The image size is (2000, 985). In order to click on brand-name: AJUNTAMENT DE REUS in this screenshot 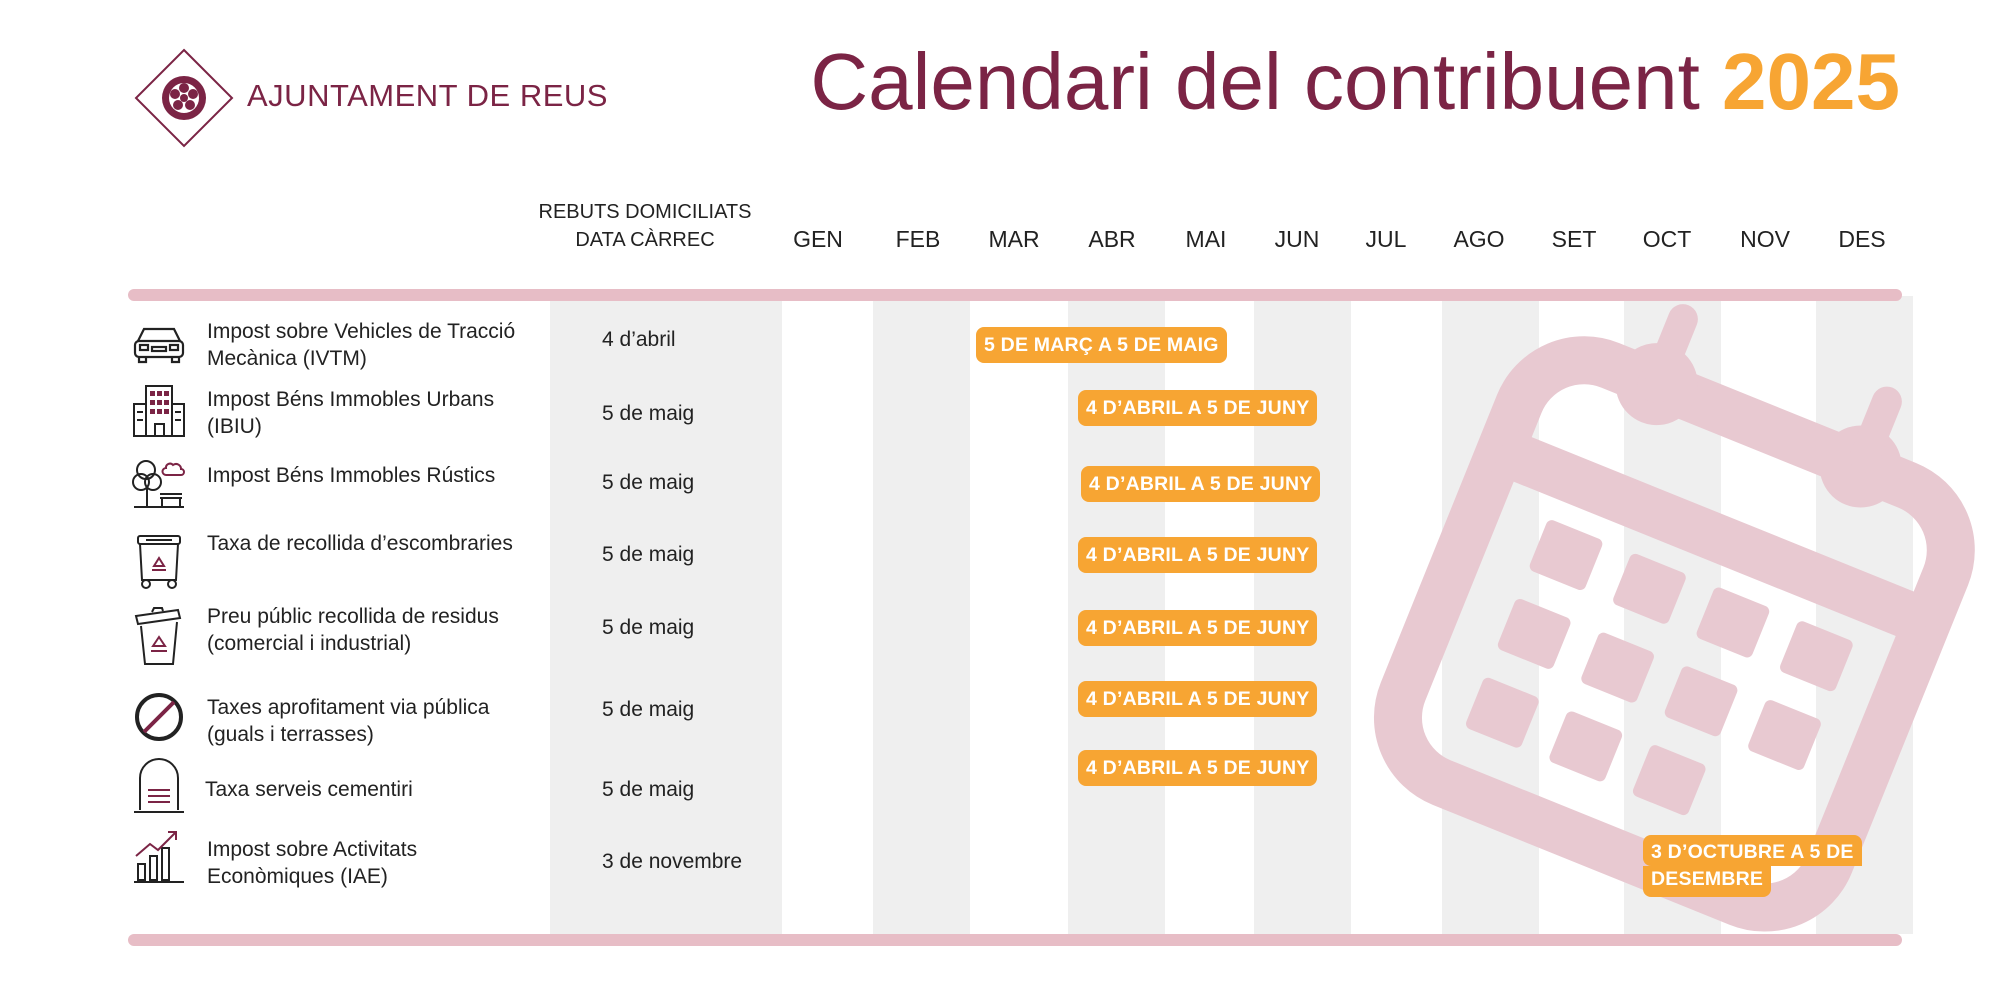, I will do `click(427, 95)`.